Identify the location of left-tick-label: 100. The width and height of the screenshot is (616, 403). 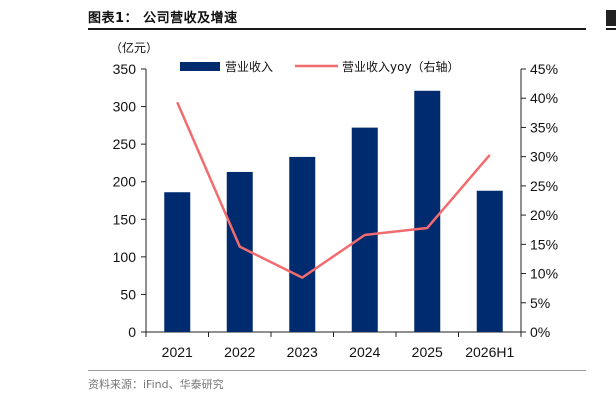
(125, 257).